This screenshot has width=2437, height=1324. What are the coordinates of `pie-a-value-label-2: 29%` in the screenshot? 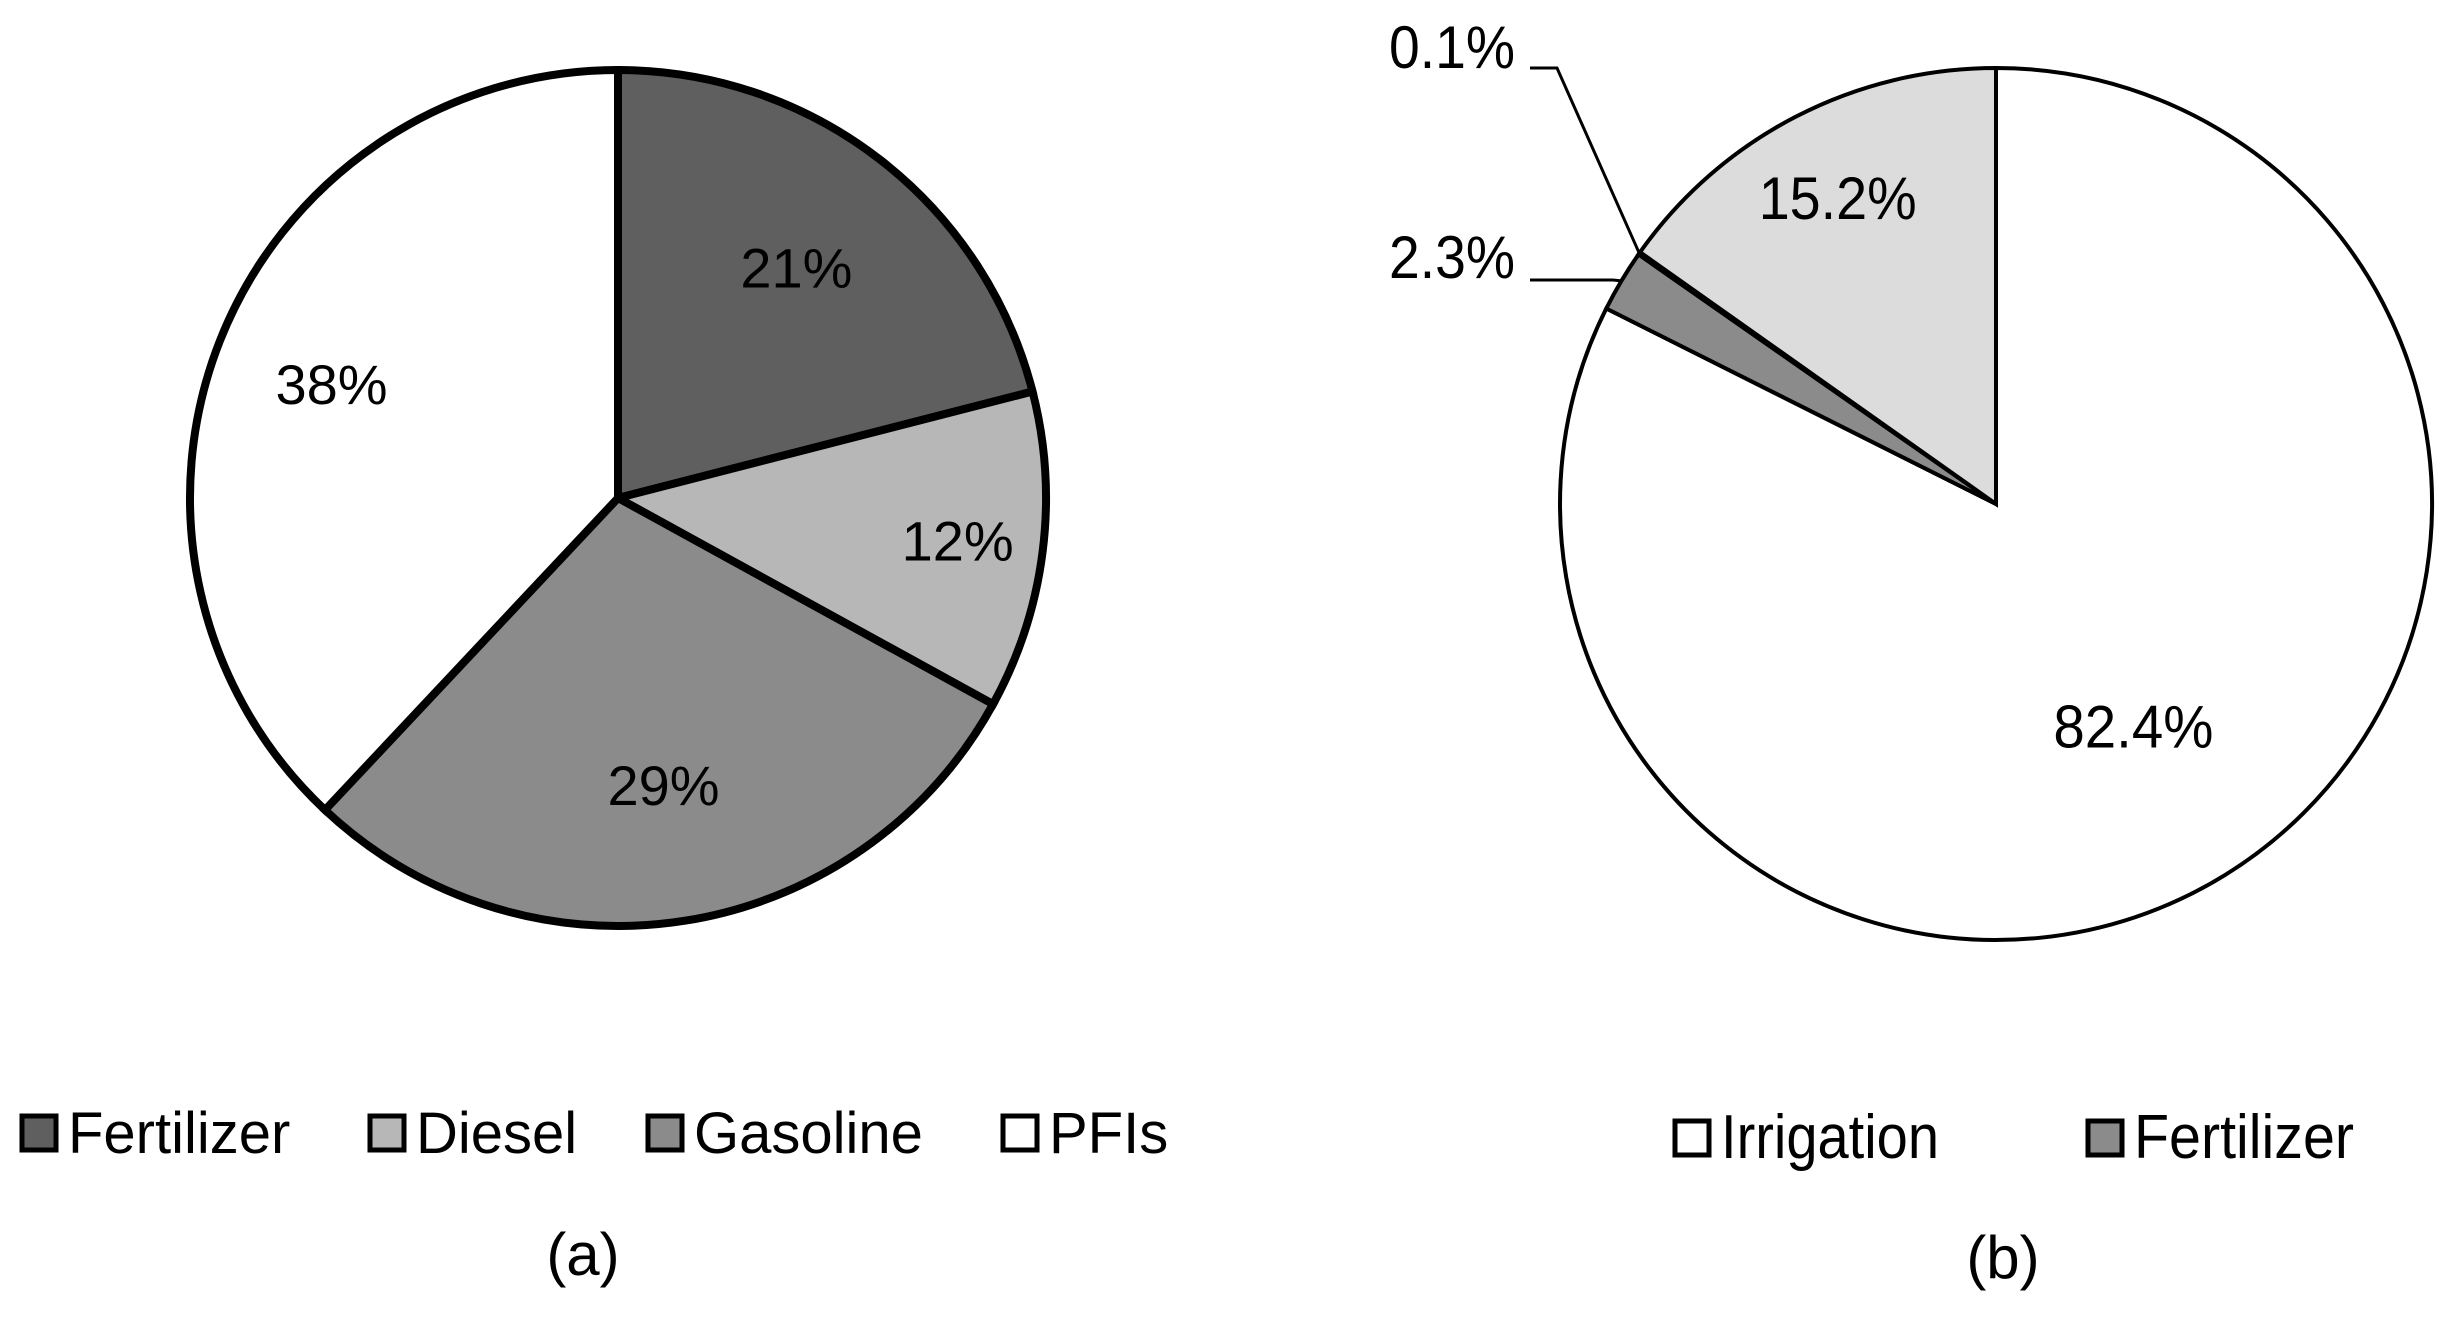 It's located at (663, 785).